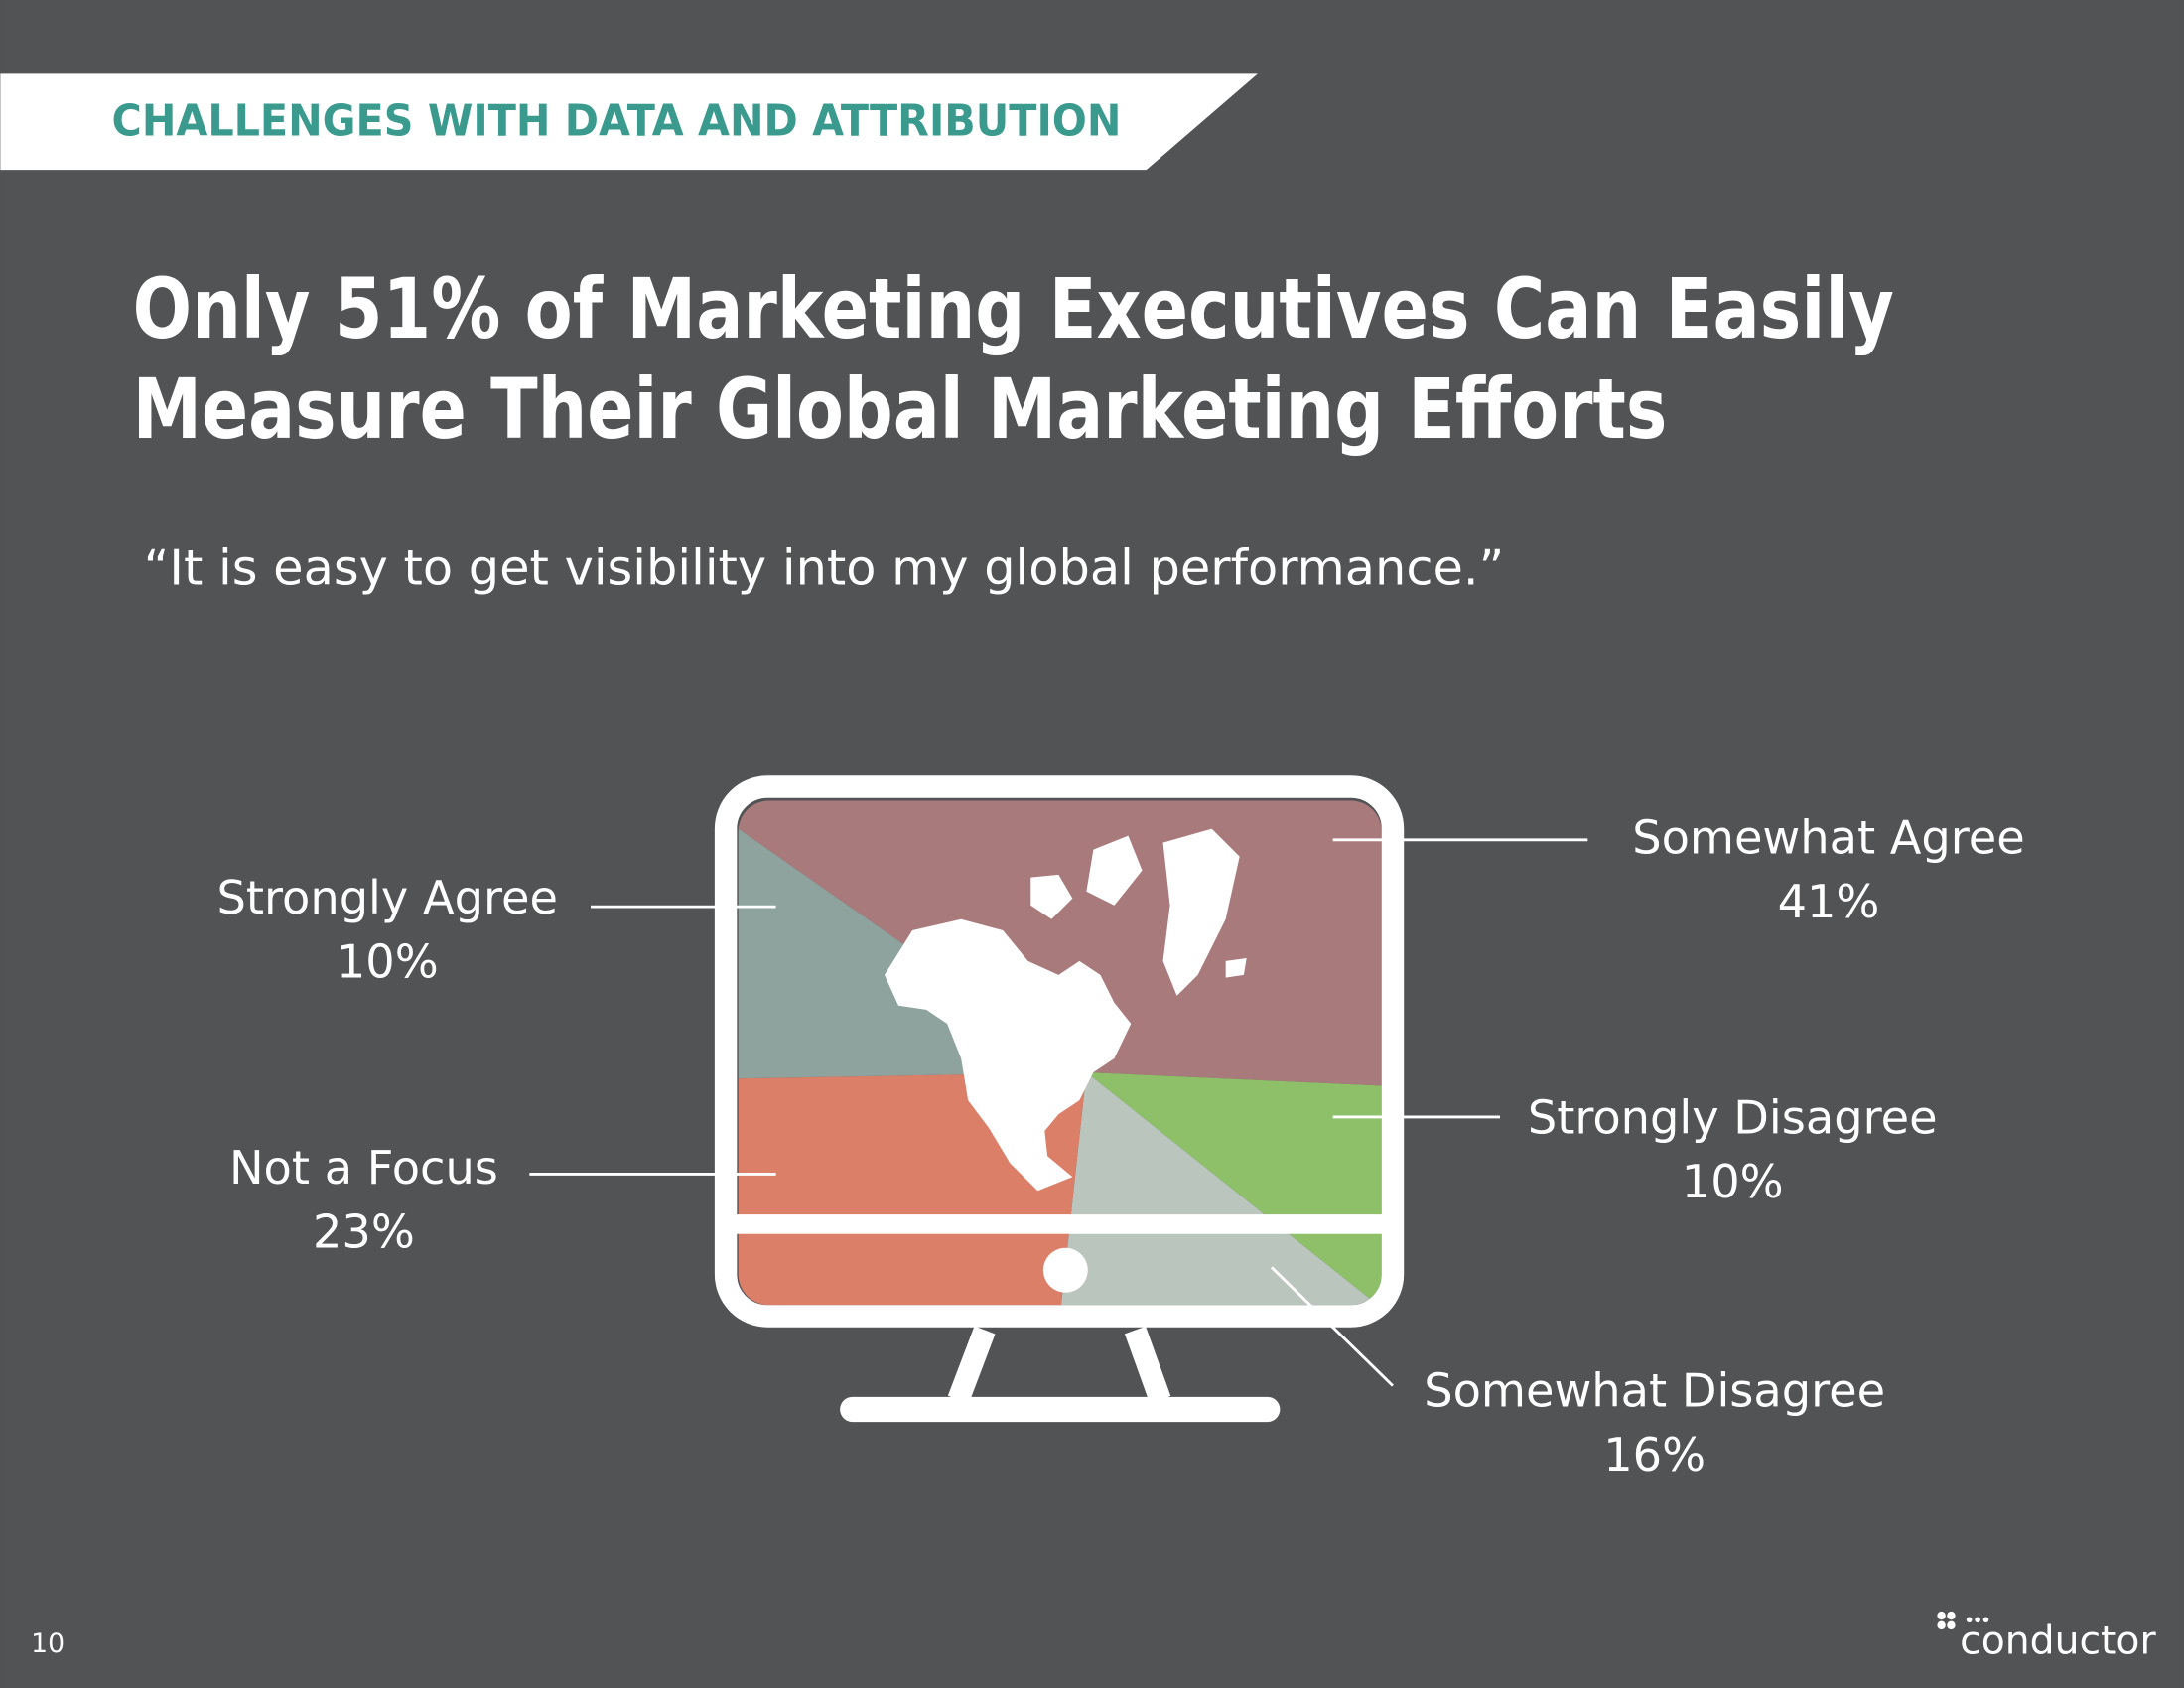 This screenshot has height=1688, width=2184. I want to click on section-banner, so click(629, 122).